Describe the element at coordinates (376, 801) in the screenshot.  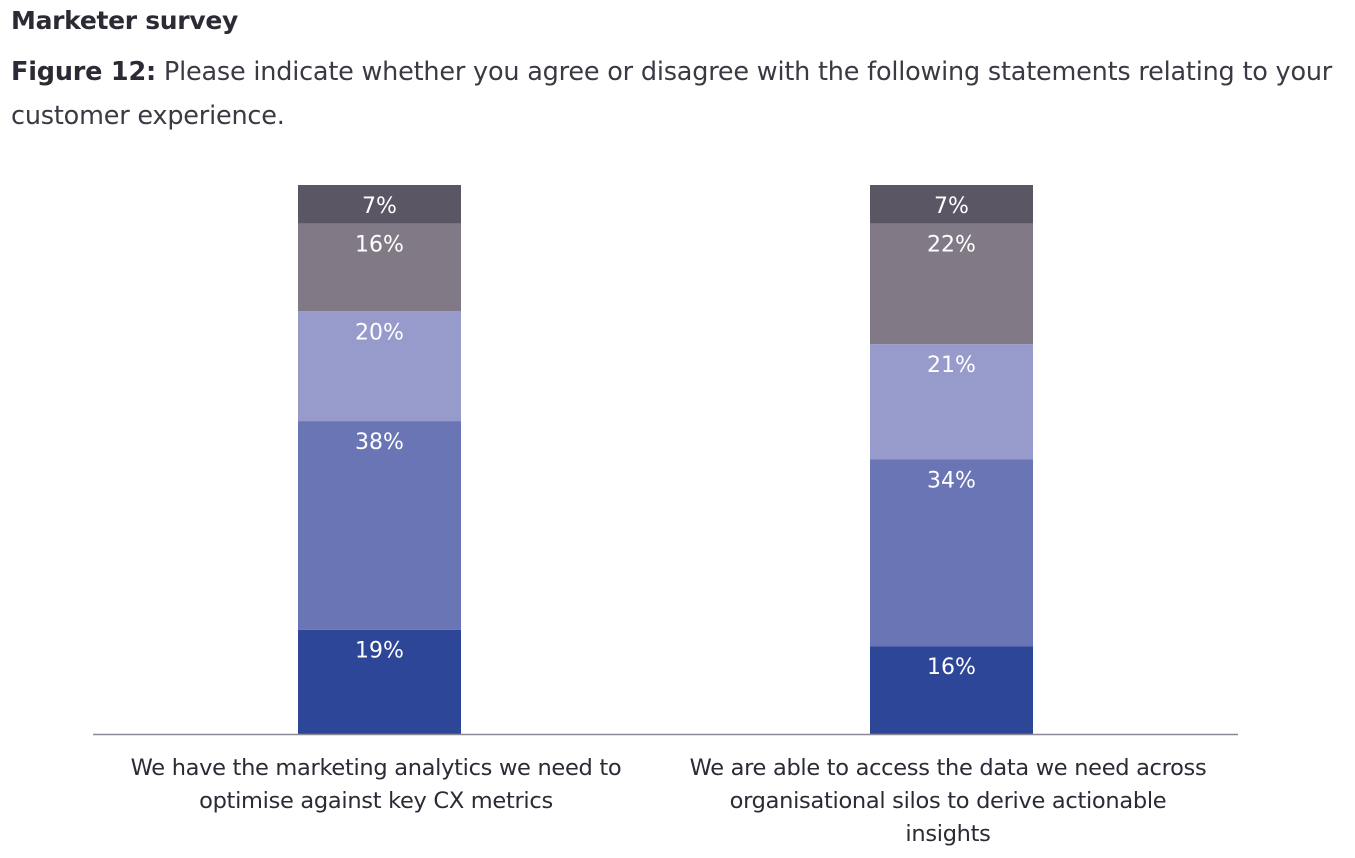
I see `category-label-line: optimise against key CX metrics` at that location.